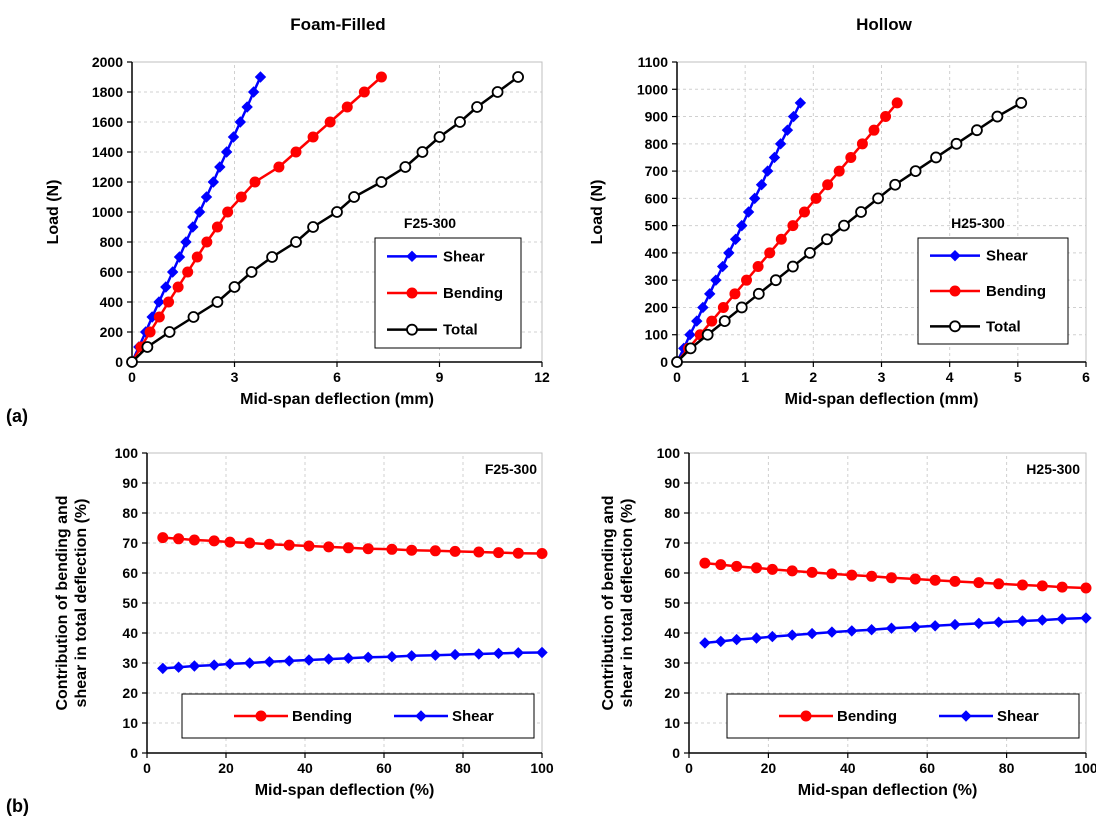  Describe the element at coordinates (17, 806) in the screenshot. I see `panel-label-b: (b)` at that location.